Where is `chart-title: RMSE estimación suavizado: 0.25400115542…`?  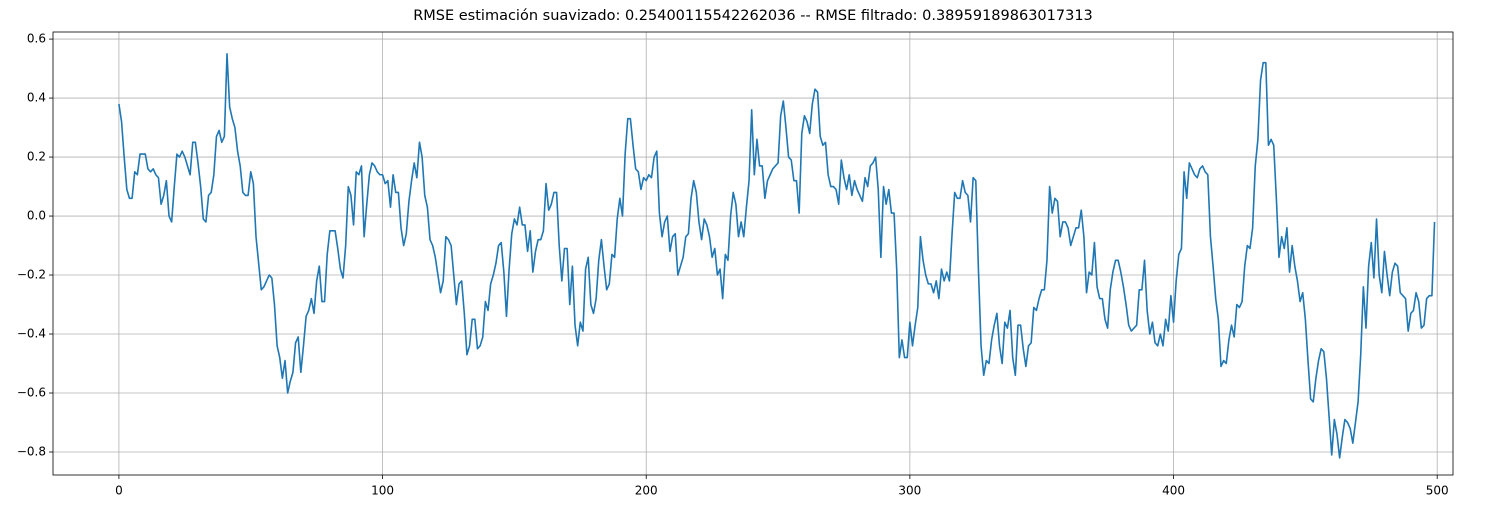 chart-title: RMSE estimación suavizado: 0.25400115542… is located at coordinates (753, 16).